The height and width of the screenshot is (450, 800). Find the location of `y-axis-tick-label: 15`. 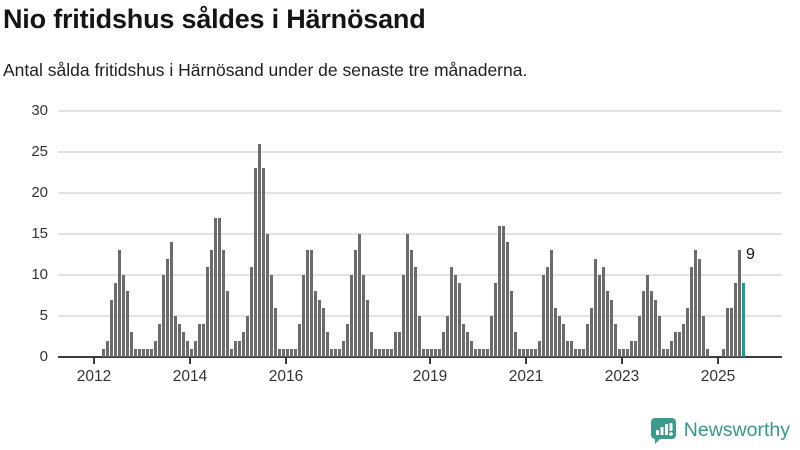

y-axis-tick-label: 15 is located at coordinates (39, 233).